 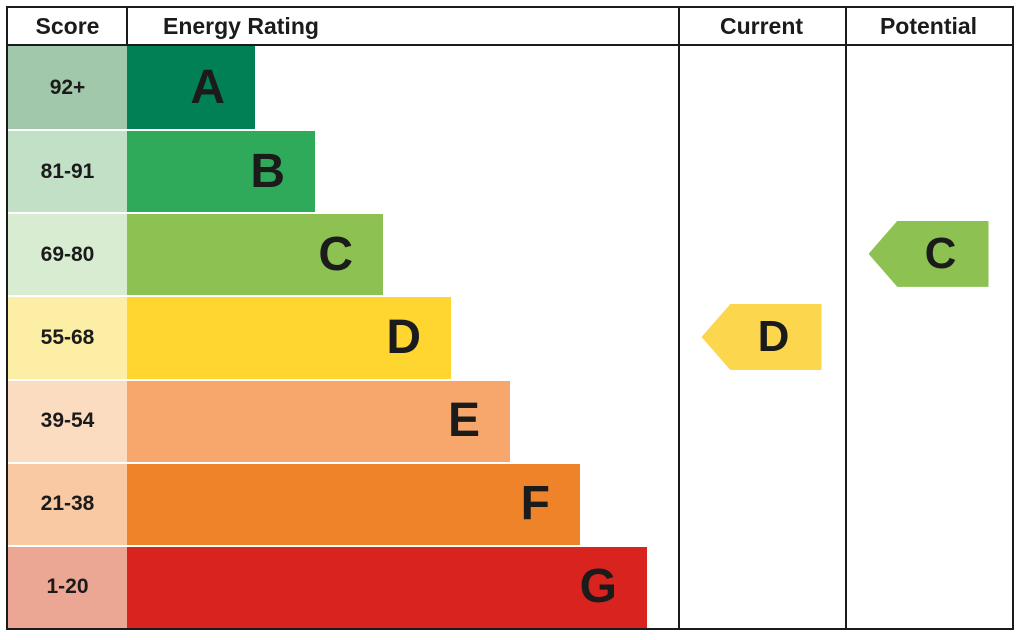 What do you see at coordinates (387, 586) in the screenshot?
I see `rating-bar-g: G` at bounding box center [387, 586].